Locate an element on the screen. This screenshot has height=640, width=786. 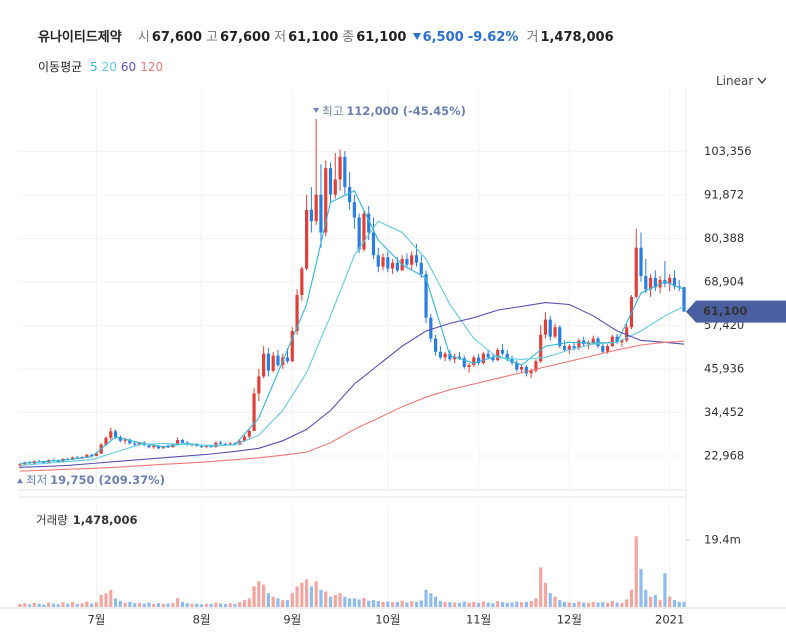
y-tick-label: 103,356 is located at coordinates (728, 151).